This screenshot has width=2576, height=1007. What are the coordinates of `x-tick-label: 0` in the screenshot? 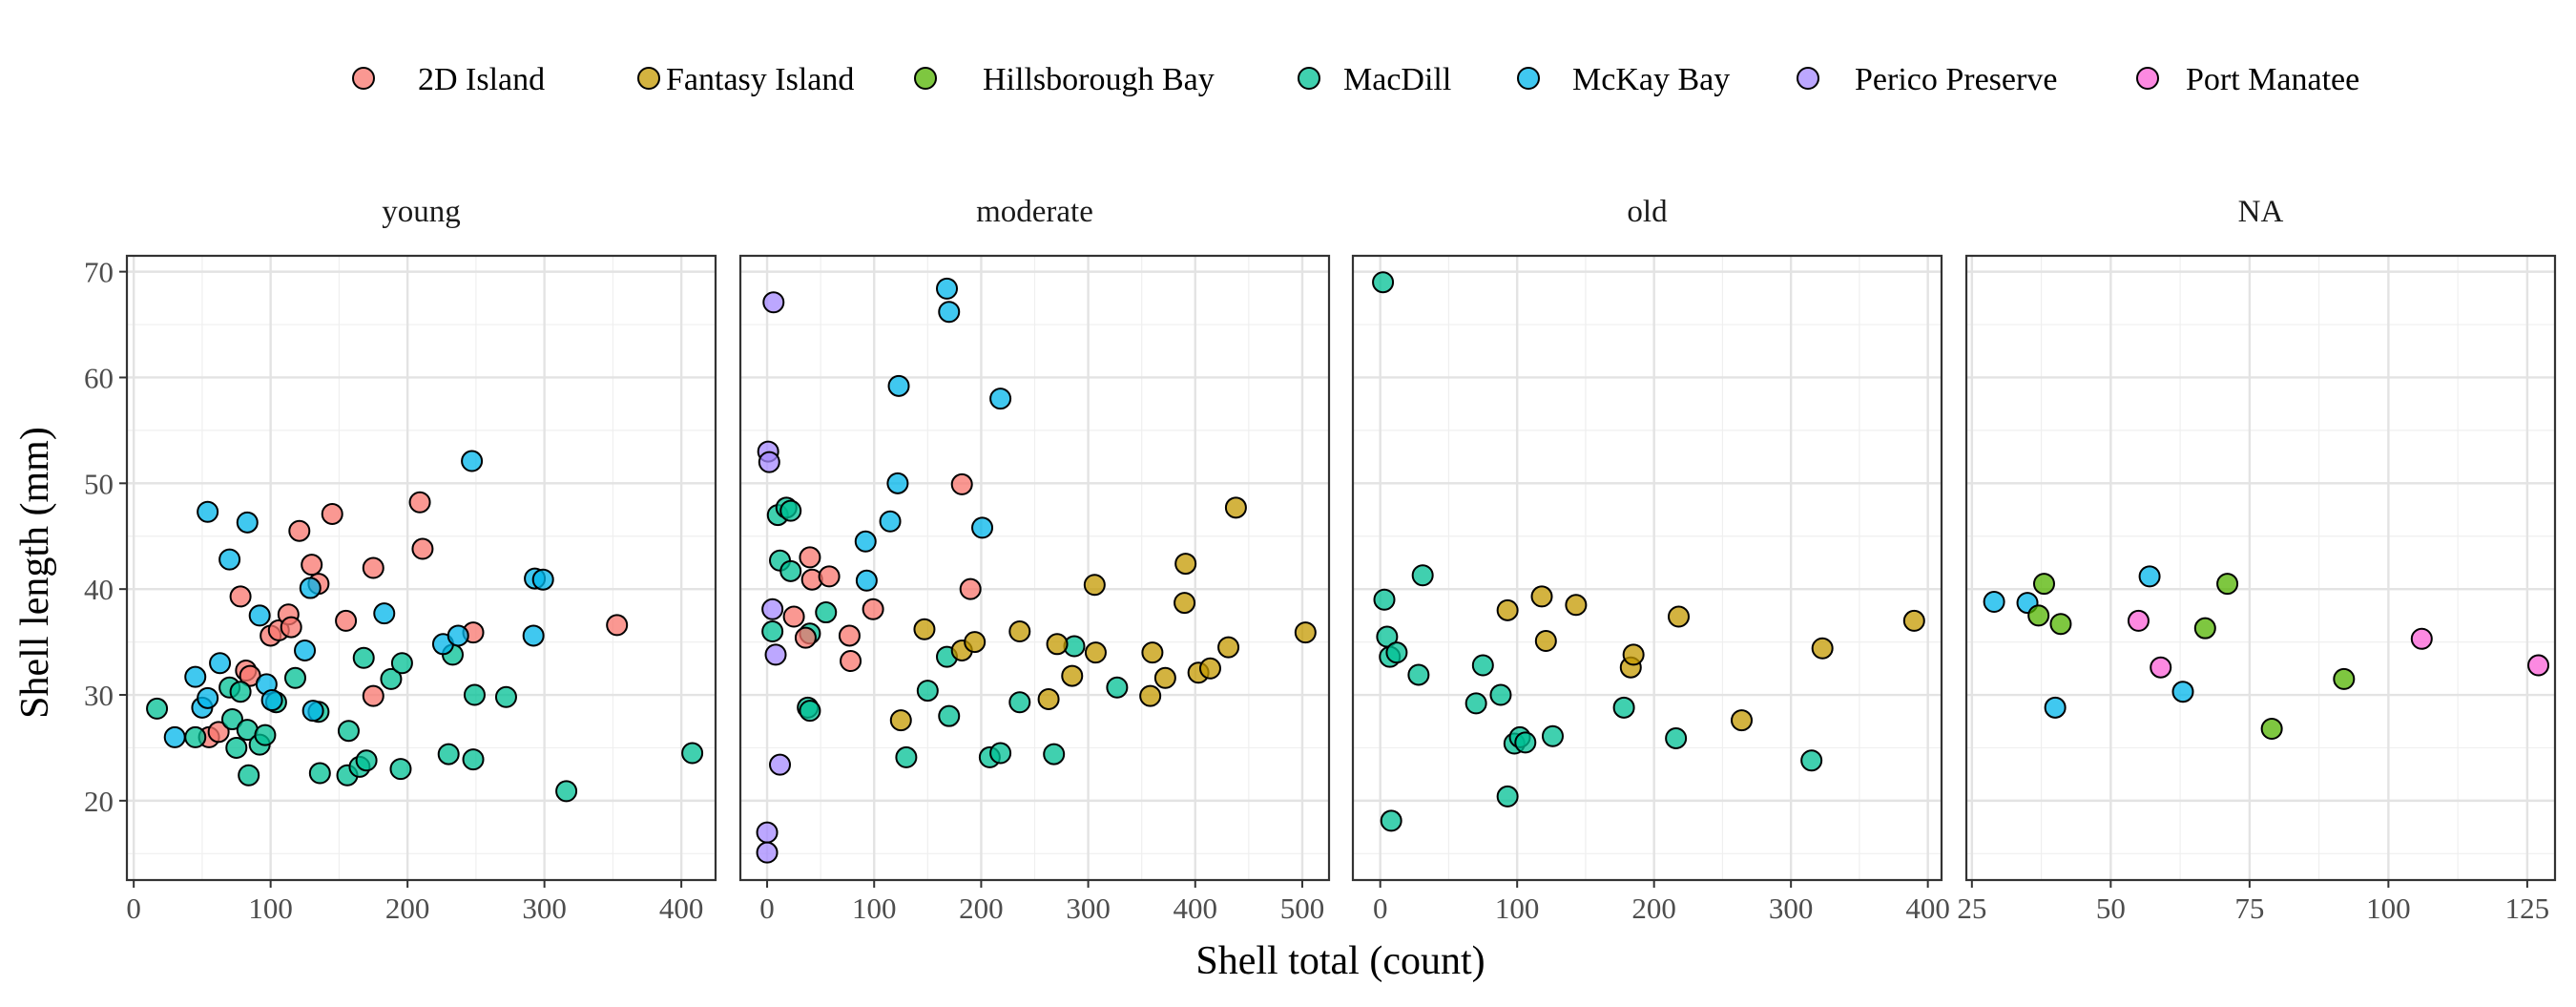 It's located at (1380, 909).